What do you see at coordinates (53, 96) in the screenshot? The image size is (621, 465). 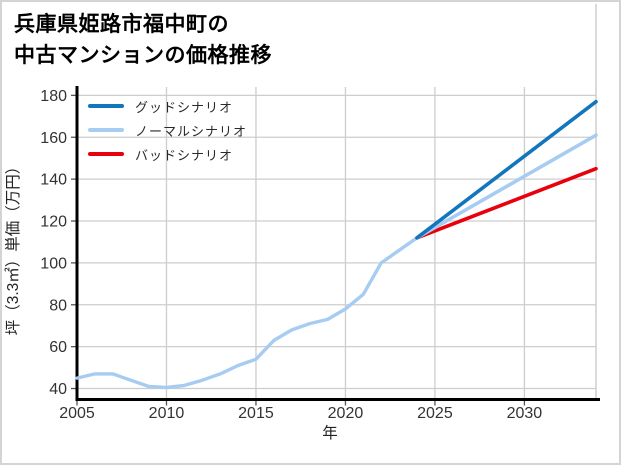 I see `y-tick-label-180: 180` at bounding box center [53, 96].